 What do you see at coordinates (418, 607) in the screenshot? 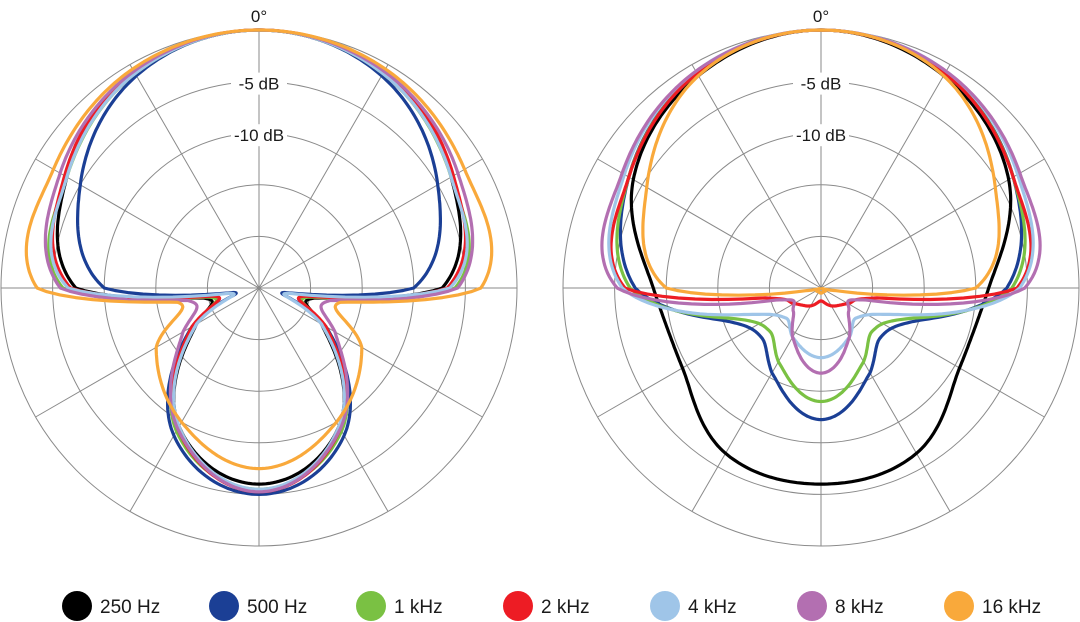
I see `legend-label: 1 kHz` at bounding box center [418, 607].